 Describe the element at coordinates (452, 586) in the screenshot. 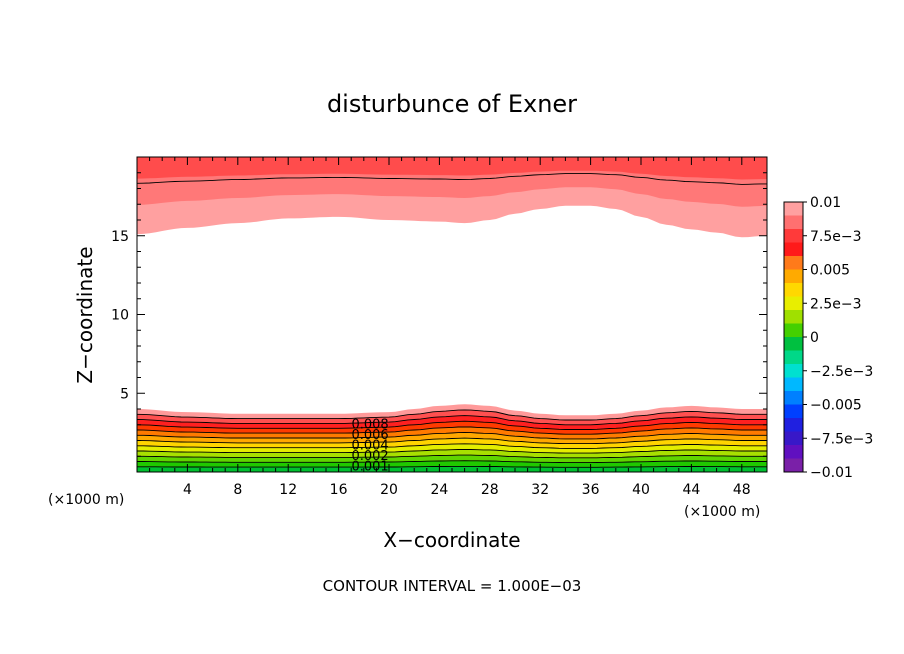

I see `contour-interval-note: CONTOUR INTERVAL = 1.000E−03` at that location.